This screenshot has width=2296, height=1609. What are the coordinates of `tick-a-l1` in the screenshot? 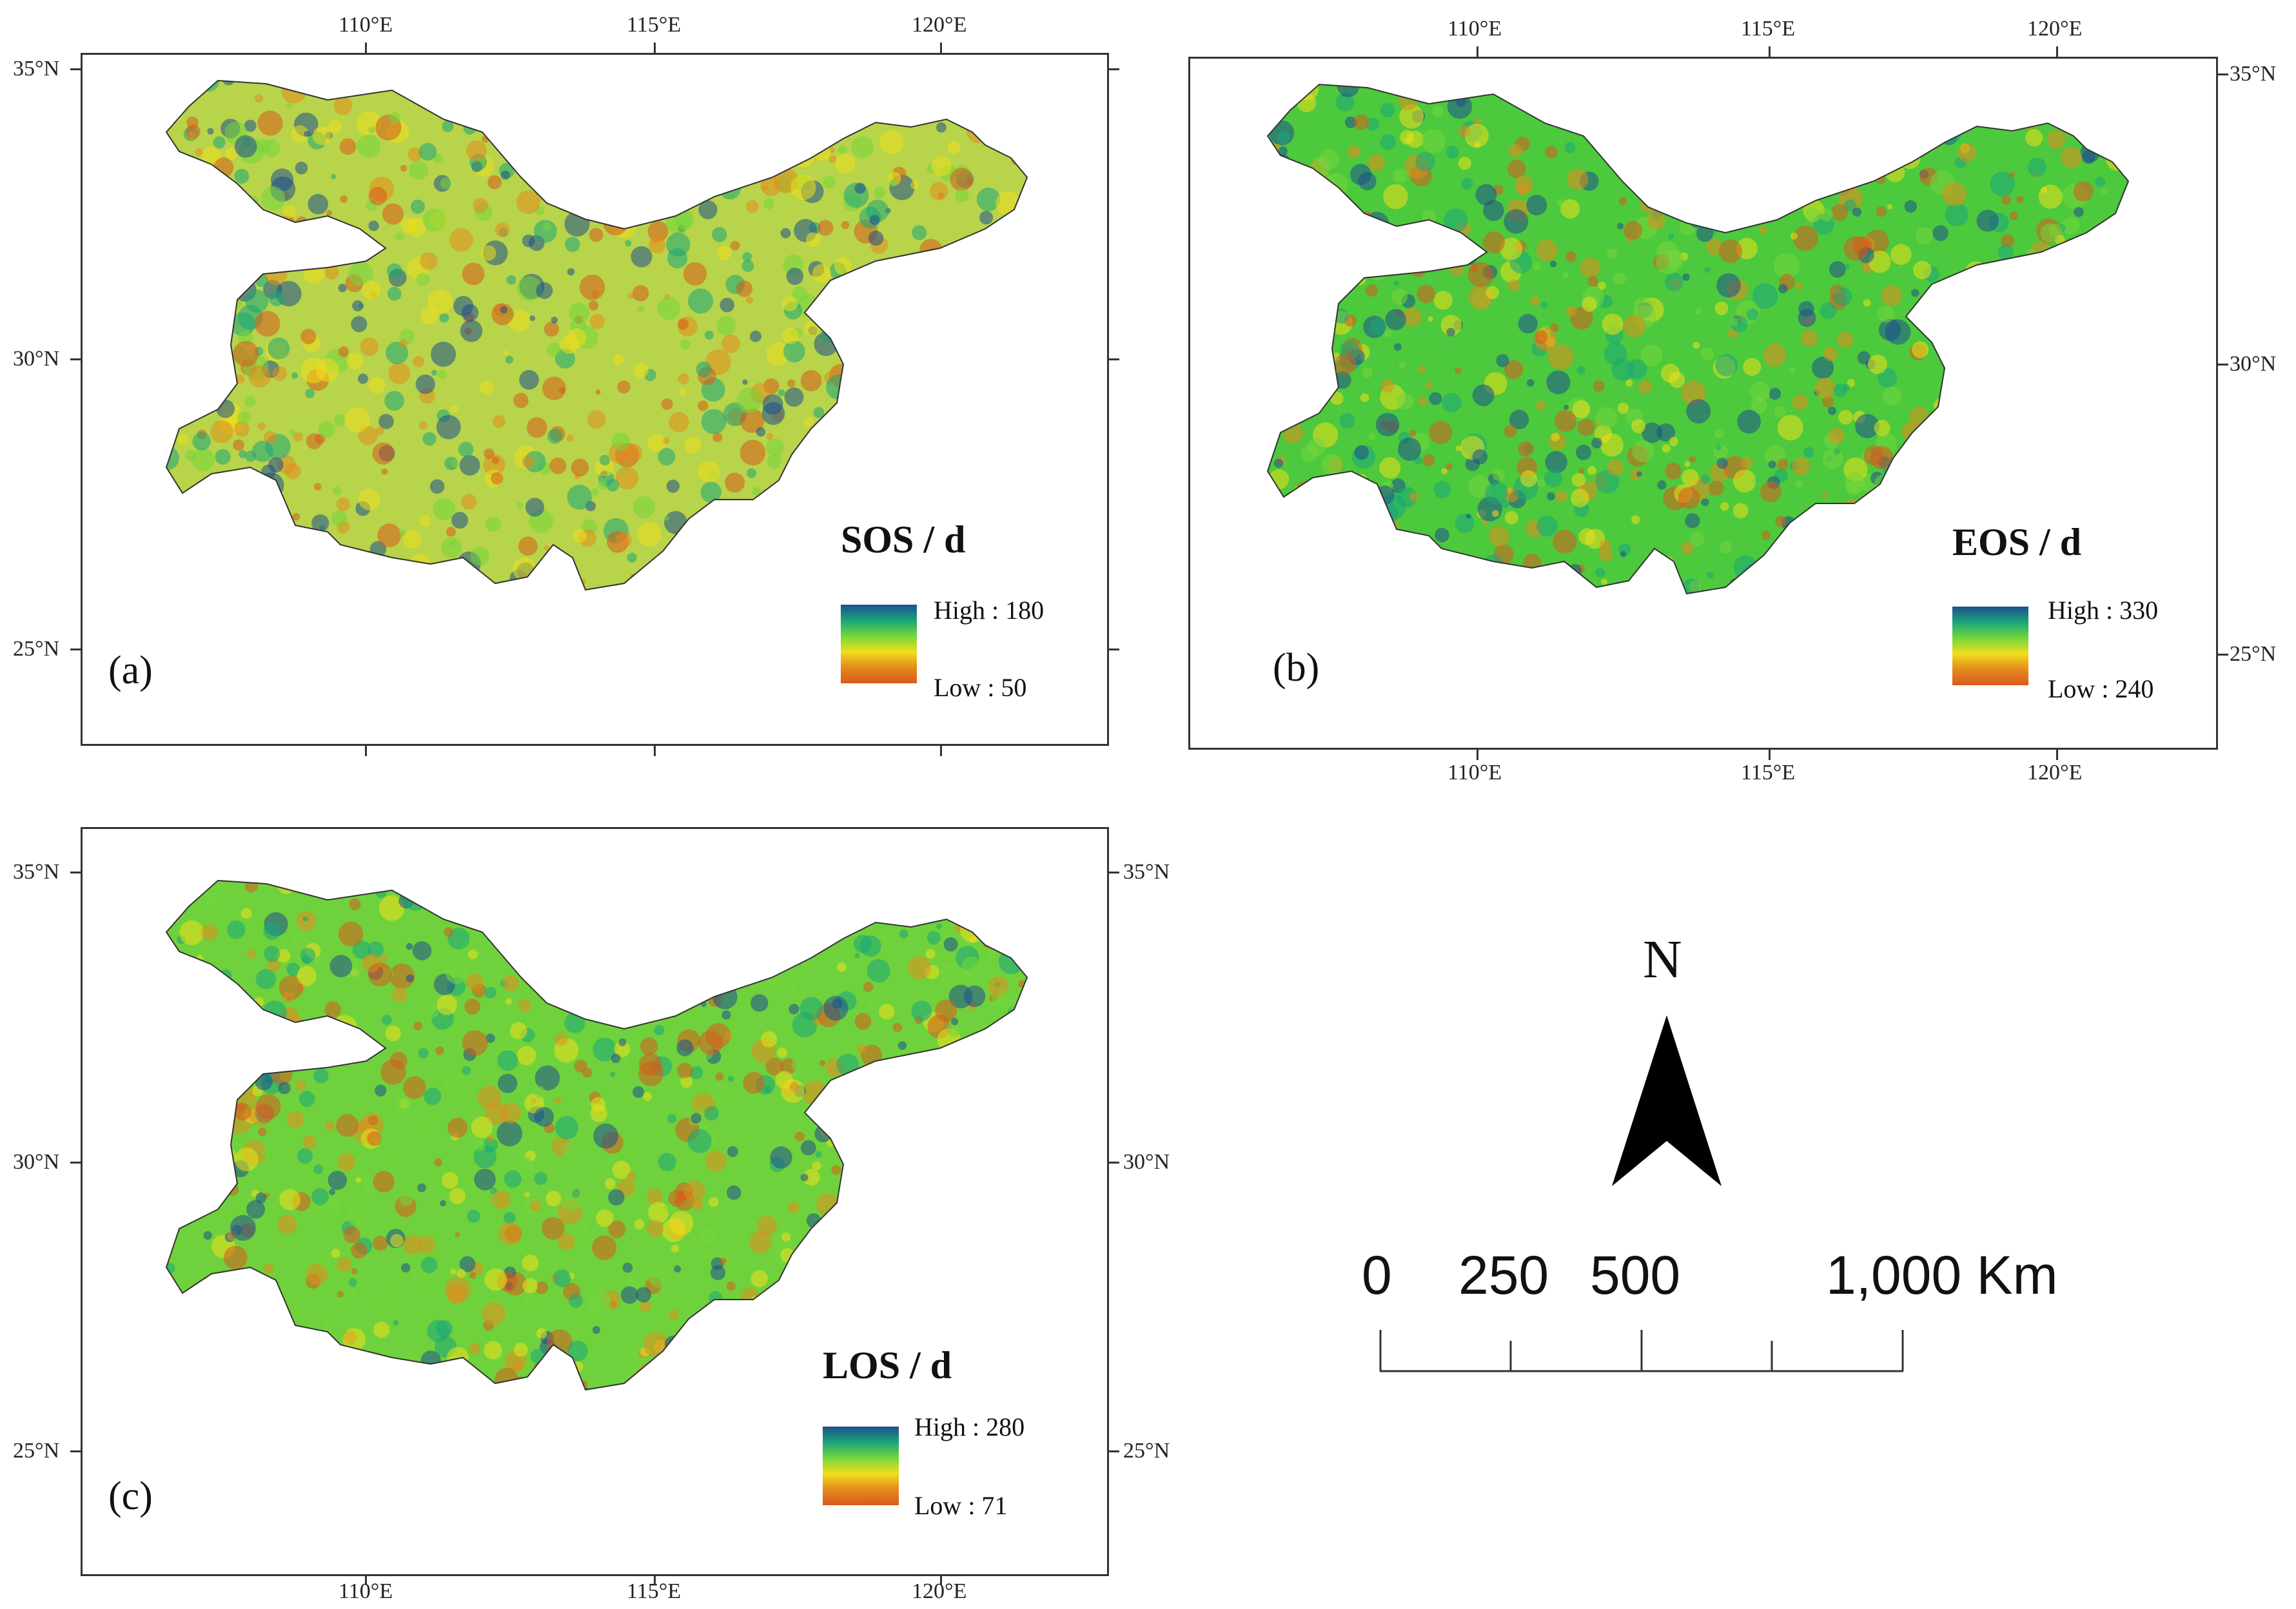 It's located at (75, 69).